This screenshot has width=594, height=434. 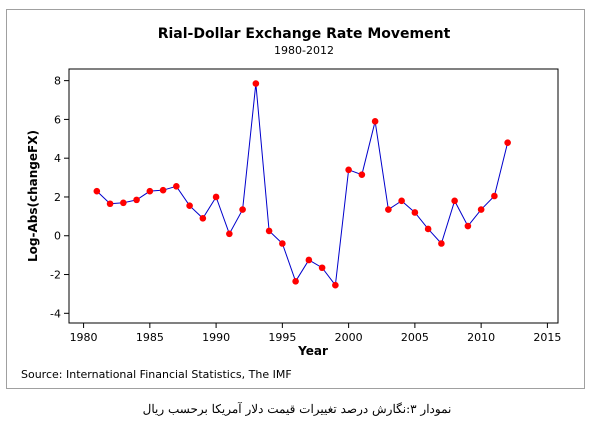 I want to click on x-tick-label: 2010, so click(x=481, y=337).